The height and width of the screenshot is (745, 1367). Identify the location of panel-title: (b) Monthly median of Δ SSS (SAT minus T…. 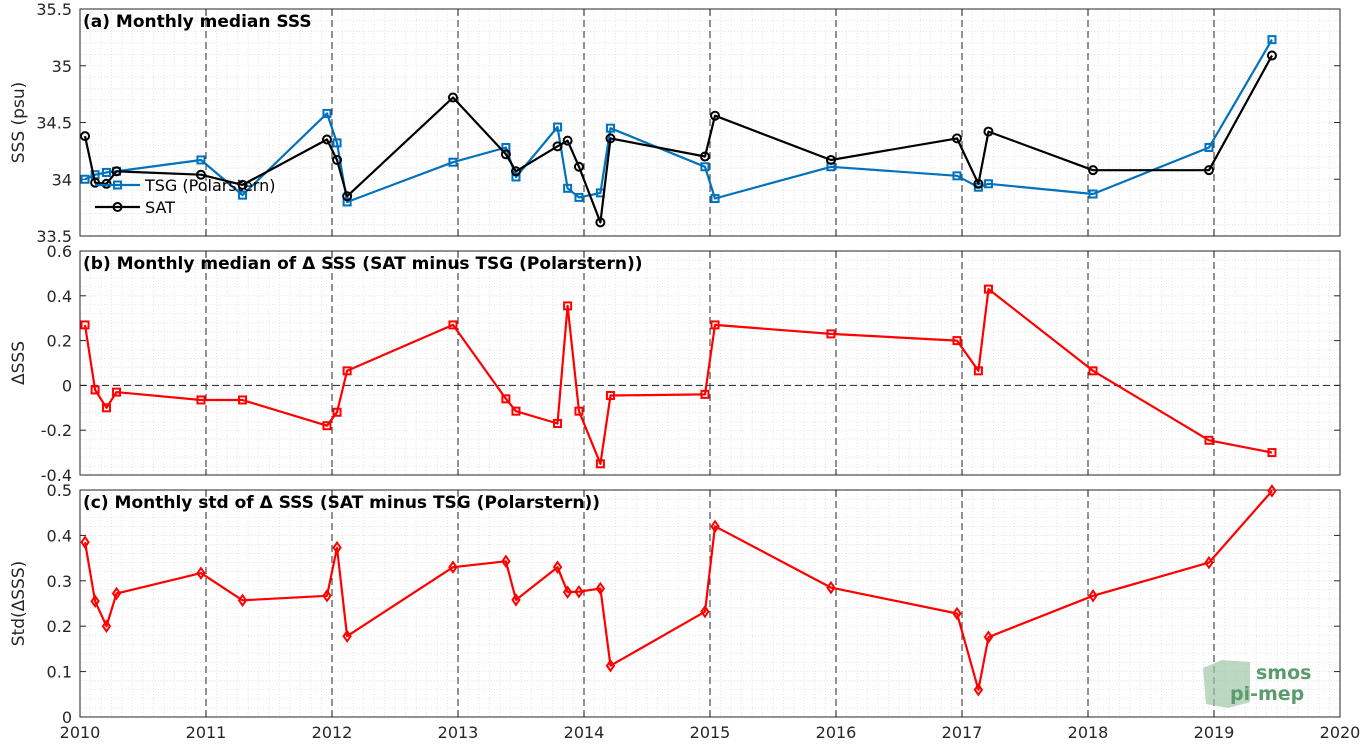
(363, 264).